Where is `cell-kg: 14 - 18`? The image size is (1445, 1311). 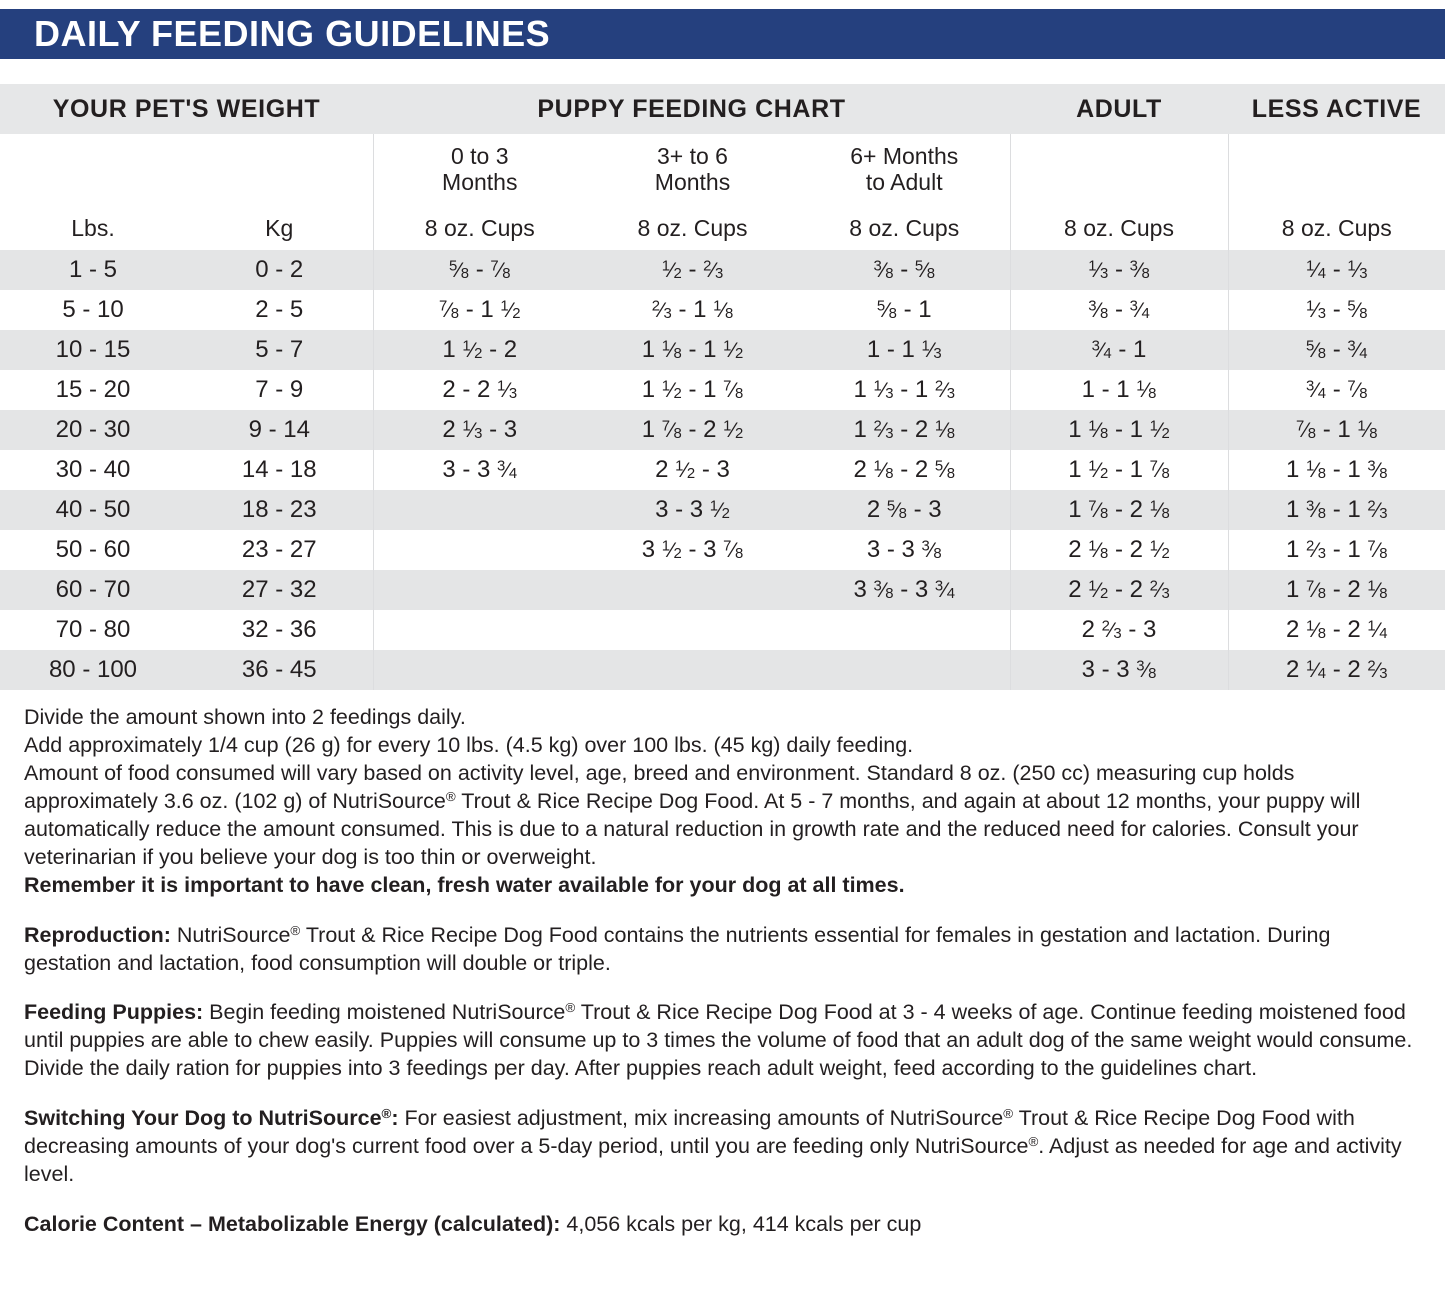 cell-kg: 14 - 18 is located at coordinates (279, 470).